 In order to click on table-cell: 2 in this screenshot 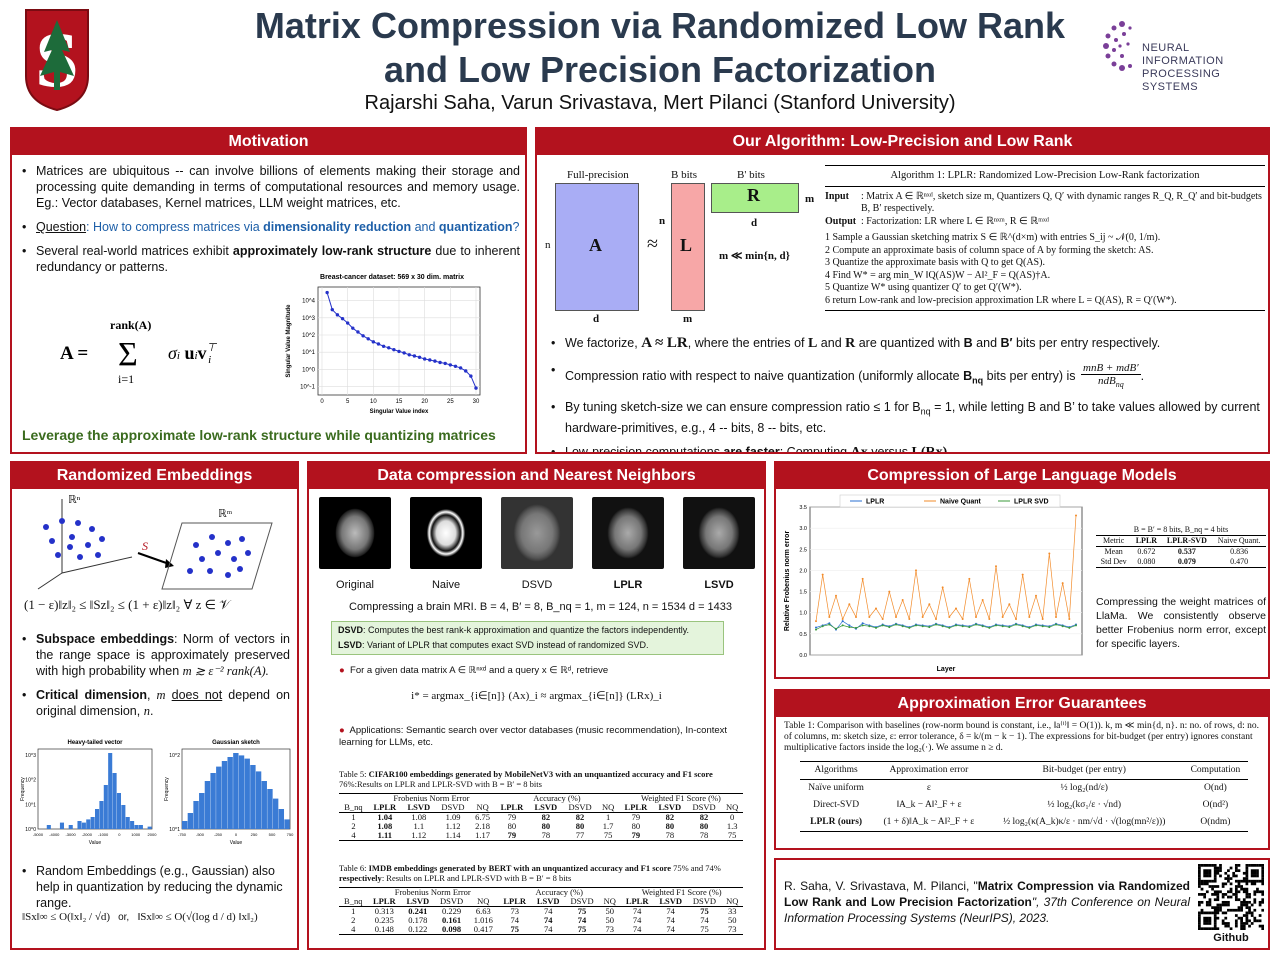, I will do `click(353, 920)`.